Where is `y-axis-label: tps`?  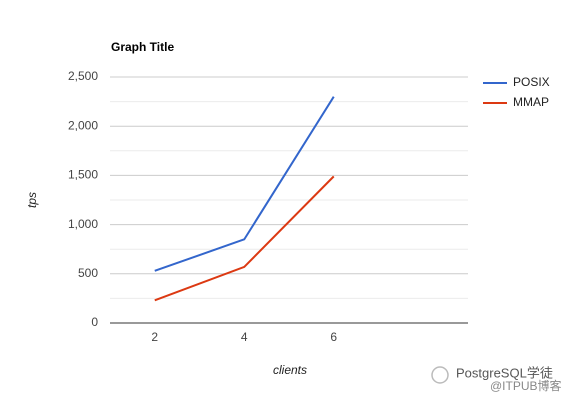
y-axis-label: tps is located at coordinates (32, 200).